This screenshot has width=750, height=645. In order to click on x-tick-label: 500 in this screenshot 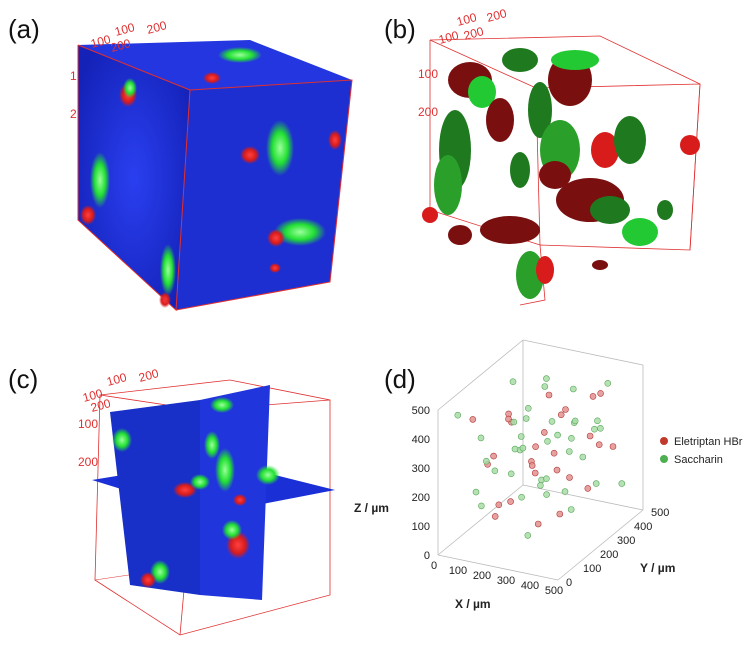, I will do `click(554, 591)`.